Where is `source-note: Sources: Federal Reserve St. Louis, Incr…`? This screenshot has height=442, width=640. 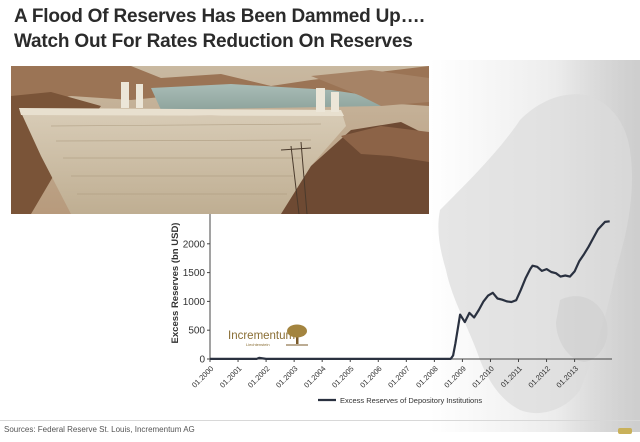 source-note: Sources: Federal Reserve St. Louis, Incr… is located at coordinates (99, 429).